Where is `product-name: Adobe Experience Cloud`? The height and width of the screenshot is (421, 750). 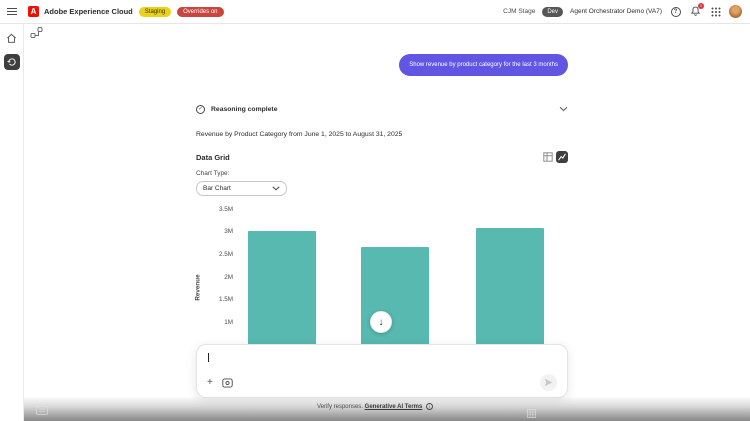 product-name: Adobe Experience Cloud is located at coordinates (88, 11).